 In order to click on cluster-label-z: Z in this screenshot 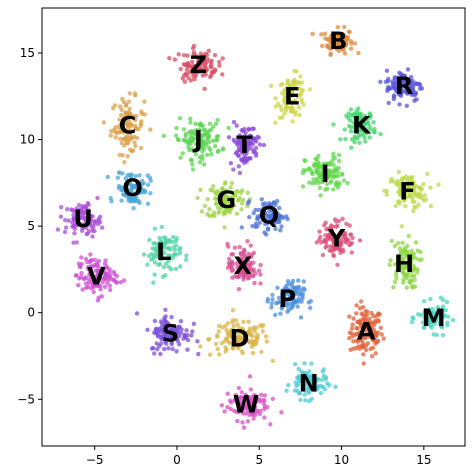, I will do `click(198, 65)`.